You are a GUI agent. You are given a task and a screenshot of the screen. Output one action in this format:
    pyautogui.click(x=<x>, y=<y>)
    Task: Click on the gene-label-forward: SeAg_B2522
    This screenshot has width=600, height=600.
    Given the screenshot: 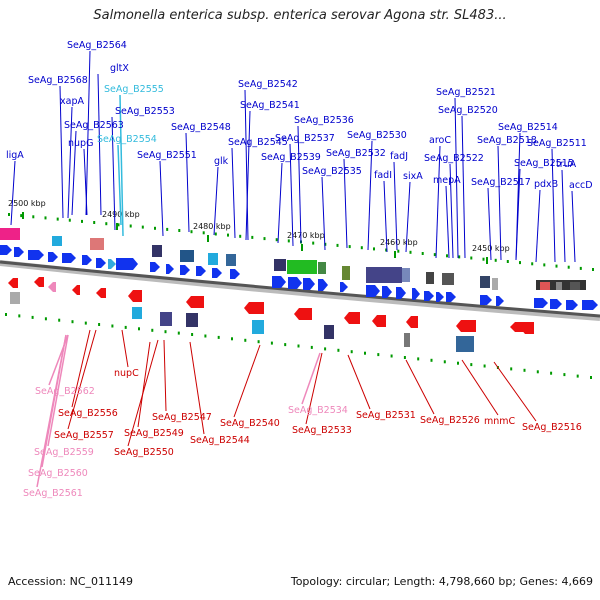 What is the action you would take?
    pyautogui.click(x=454, y=158)
    